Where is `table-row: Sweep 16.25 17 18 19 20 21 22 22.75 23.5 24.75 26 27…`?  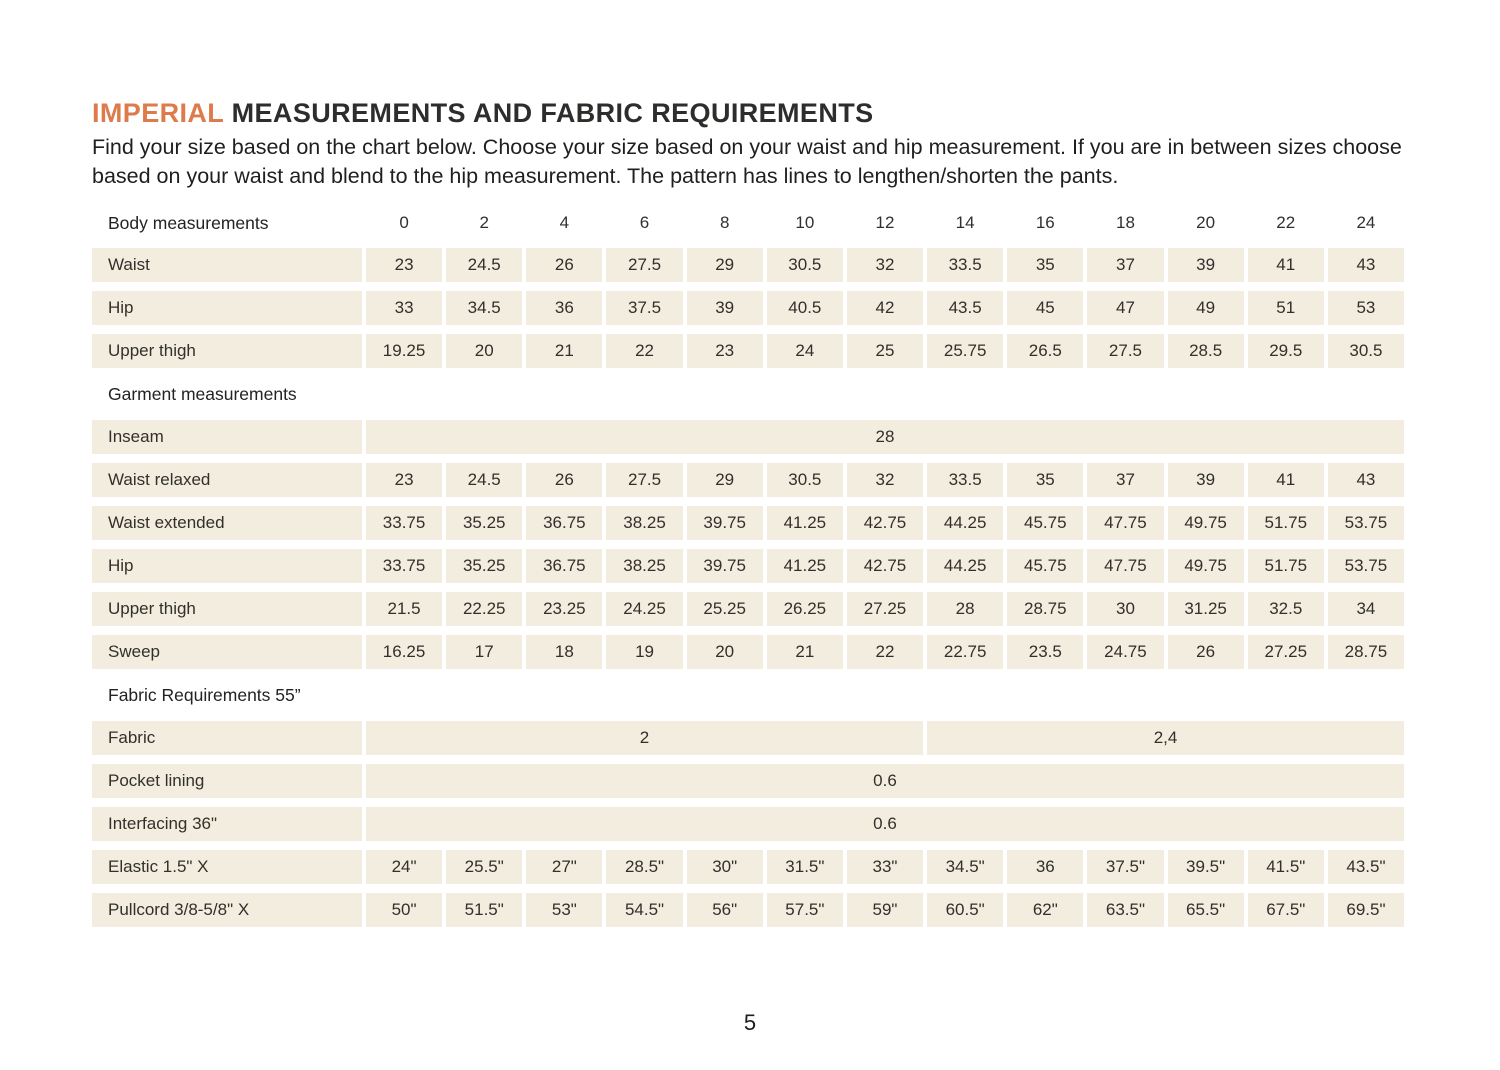 table-row: Sweep 16.25 17 18 19 20 21 22 22.75 23.5 24.75 26 27… is located at coordinates (748, 652).